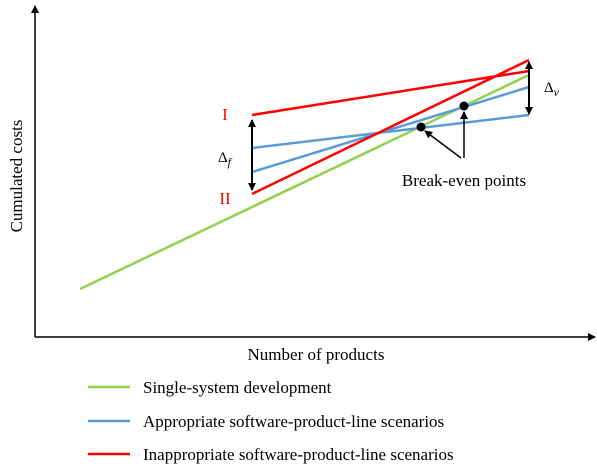  What do you see at coordinates (16, 176) in the screenshot?
I see `y-axis-label: Cumulated costs` at bounding box center [16, 176].